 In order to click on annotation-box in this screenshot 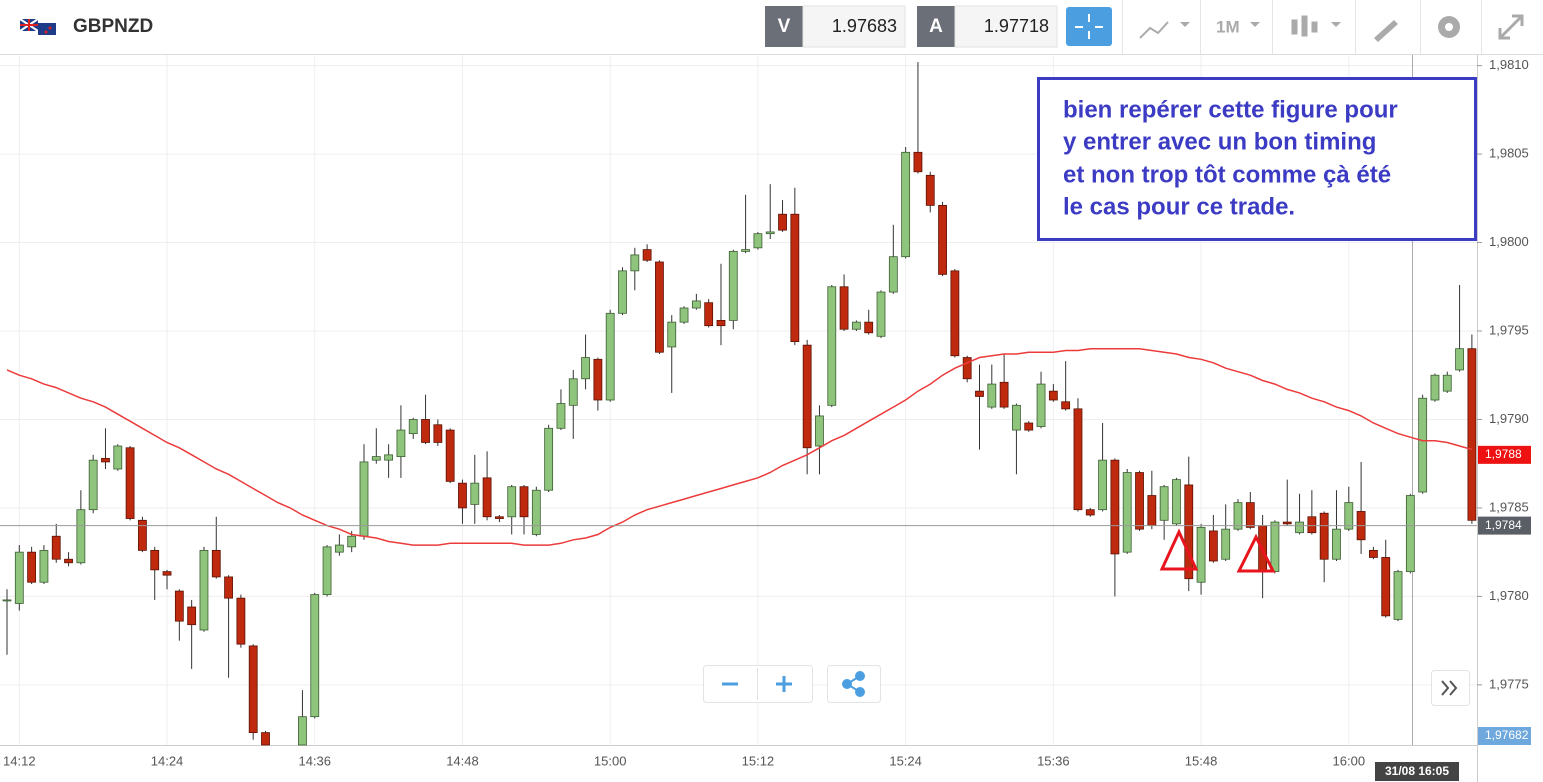, I will do `click(1257, 159)`.